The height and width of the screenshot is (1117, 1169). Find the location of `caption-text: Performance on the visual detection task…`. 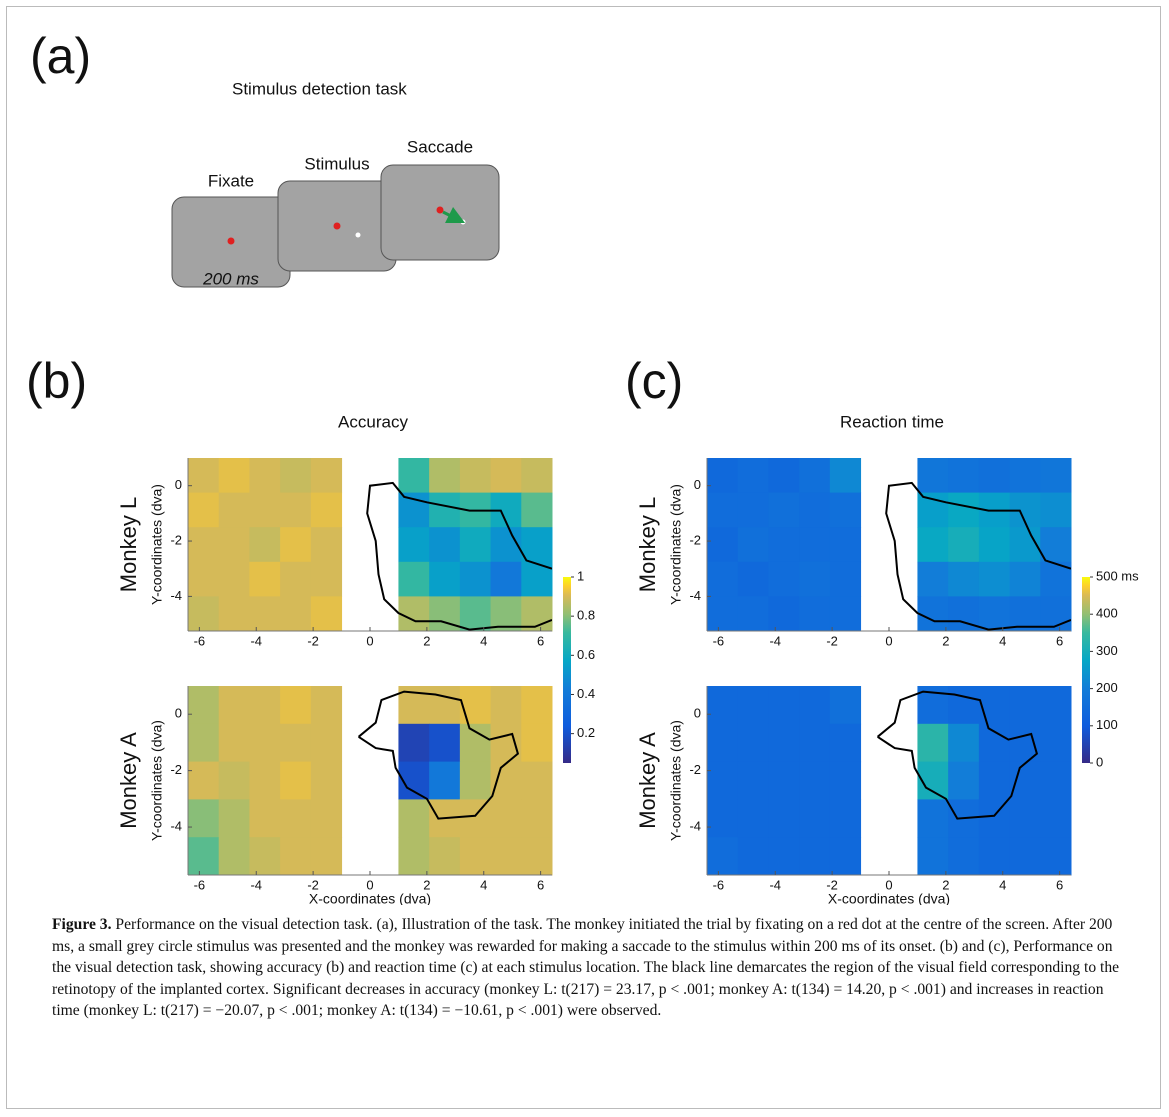

caption-text: Performance on the visual detection task… is located at coordinates (586, 967).